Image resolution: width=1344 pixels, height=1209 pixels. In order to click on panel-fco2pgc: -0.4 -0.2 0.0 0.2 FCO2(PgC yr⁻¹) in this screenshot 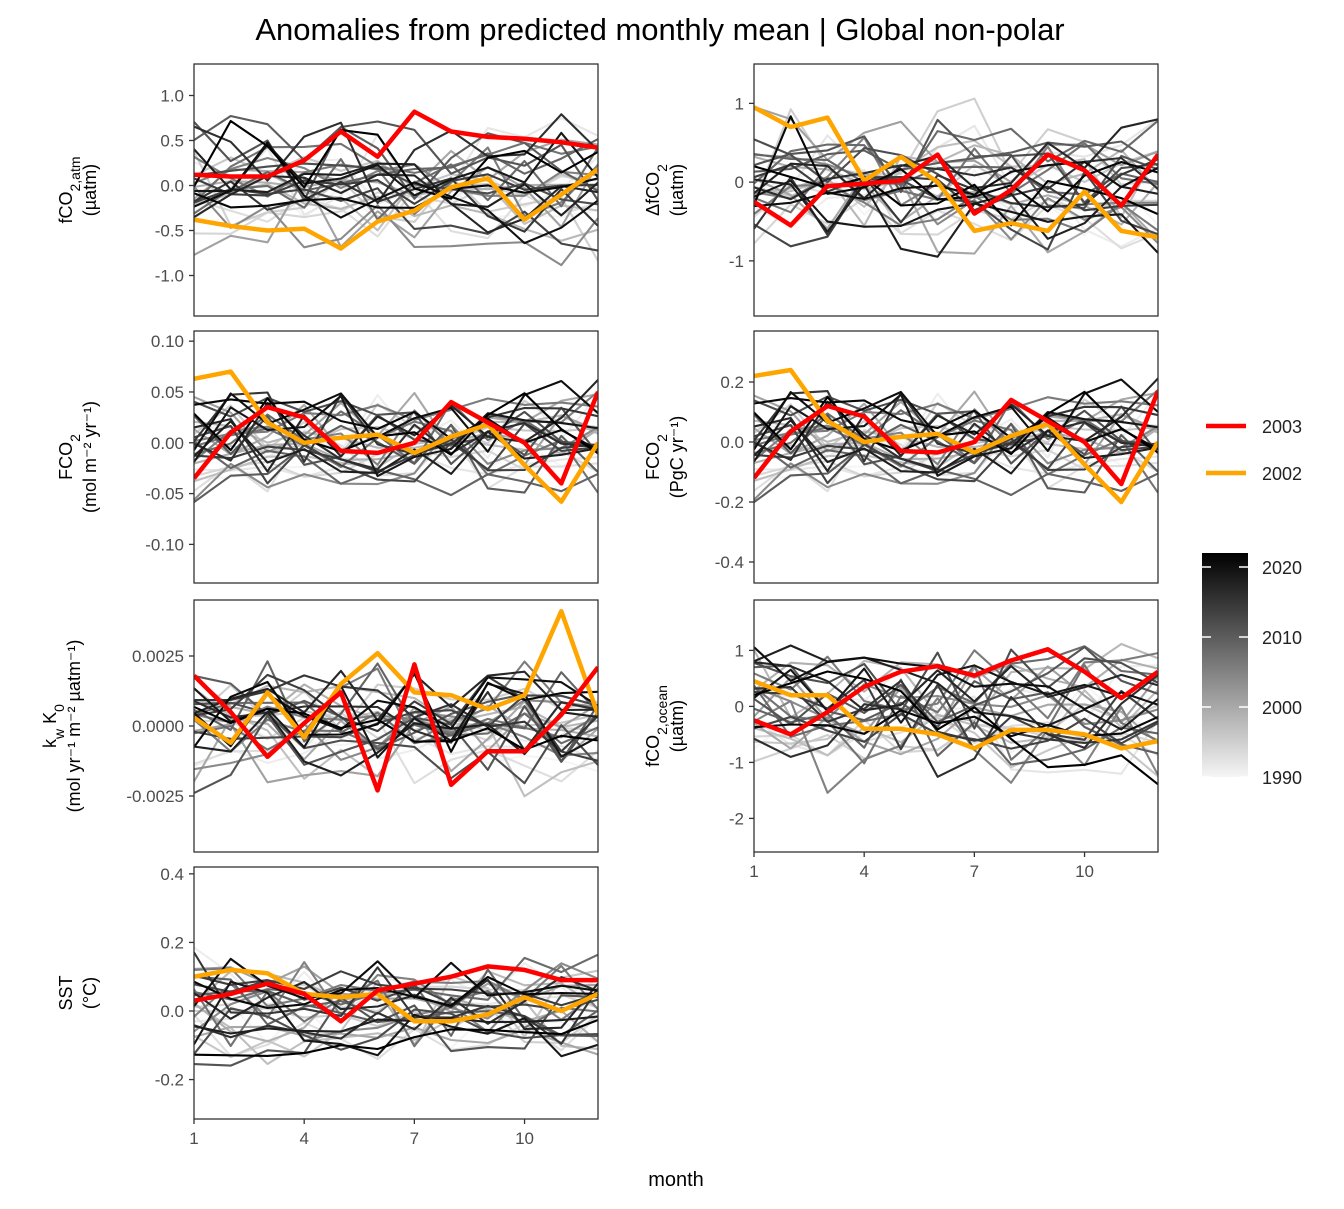, I will do `click(901, 457)`.